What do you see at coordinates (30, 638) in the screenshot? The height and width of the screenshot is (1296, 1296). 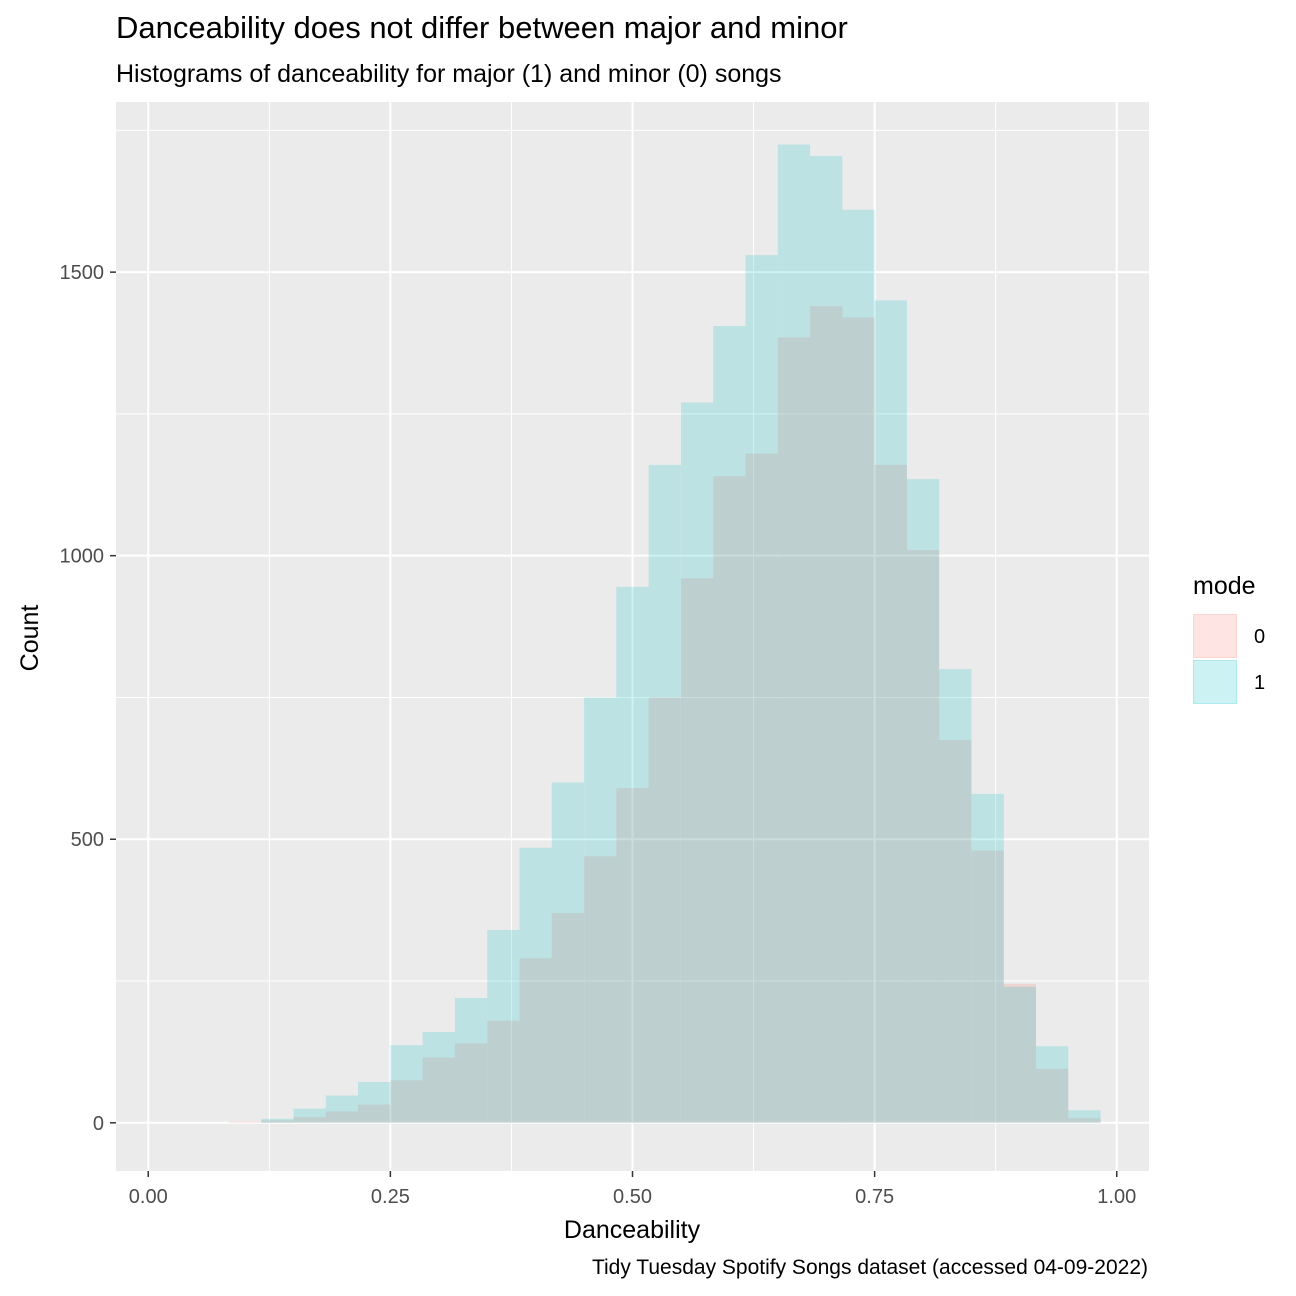 I see `y-axis-label: Count` at bounding box center [30, 638].